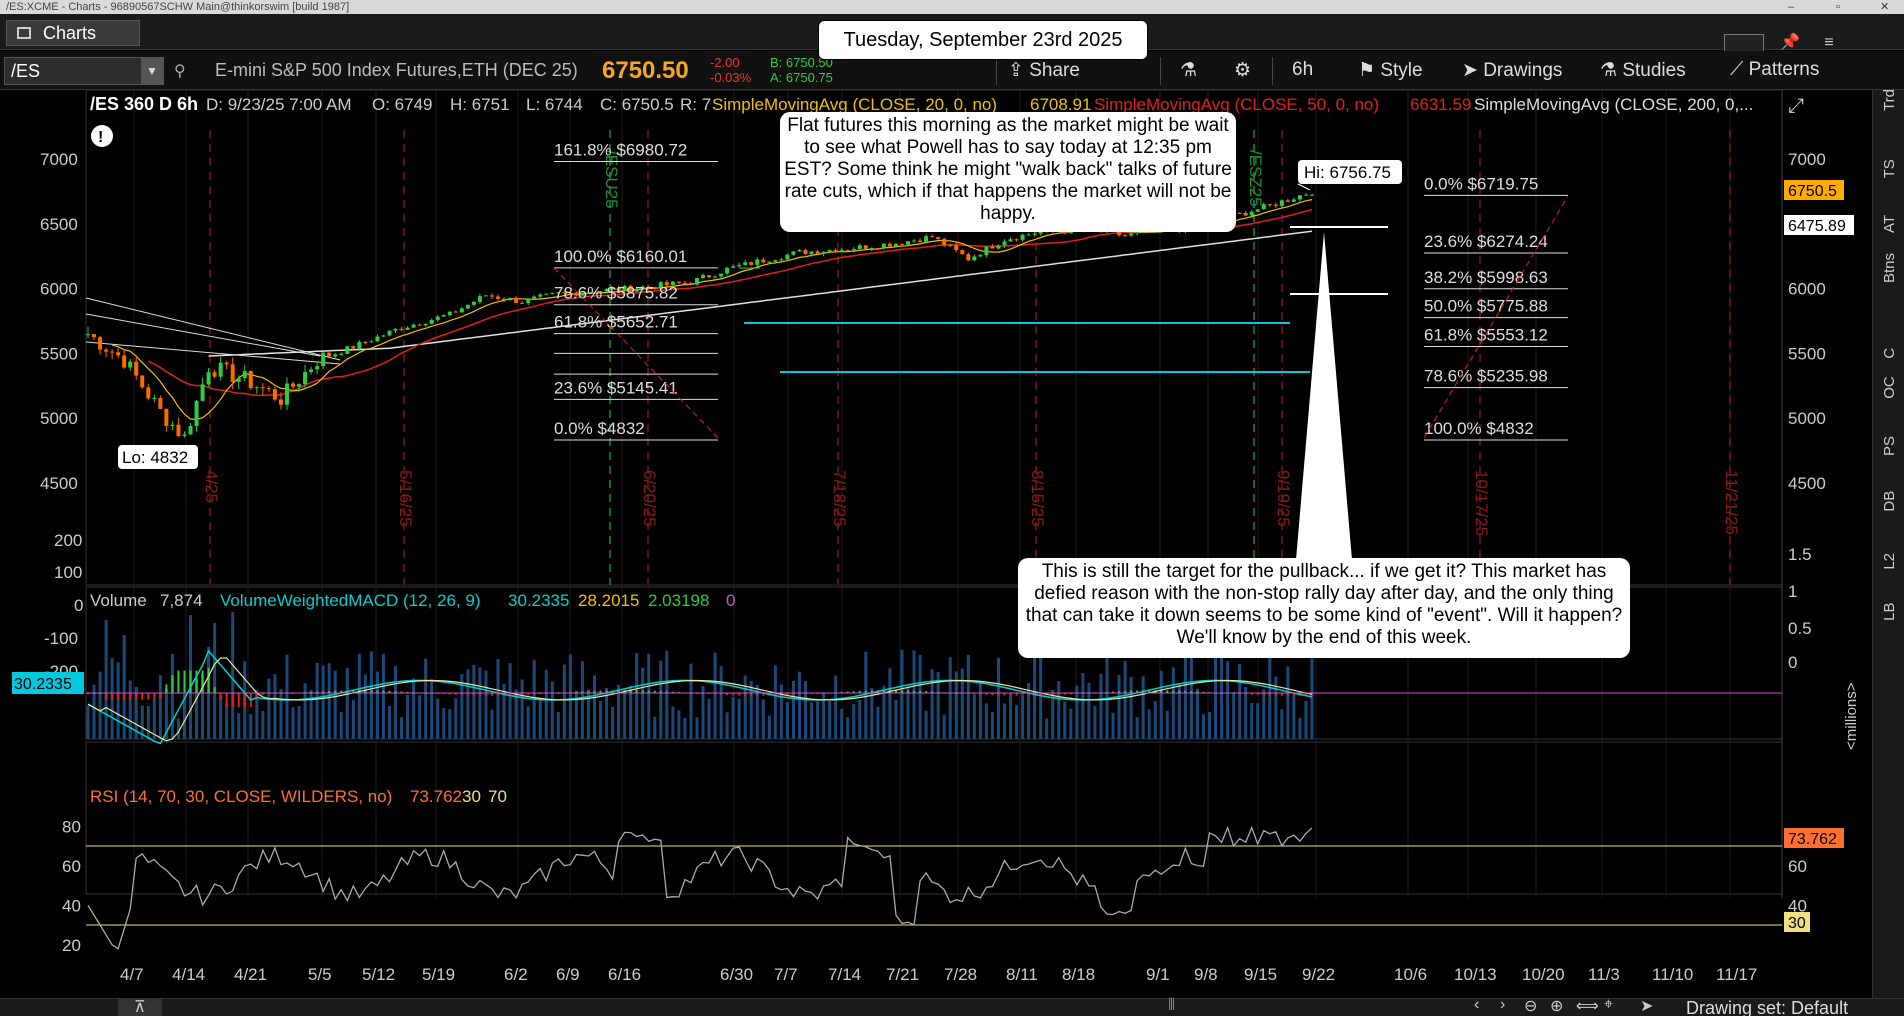 This screenshot has width=1904, height=1016. I want to click on sidebar-tab-ps: PS, so click(1888, 461).